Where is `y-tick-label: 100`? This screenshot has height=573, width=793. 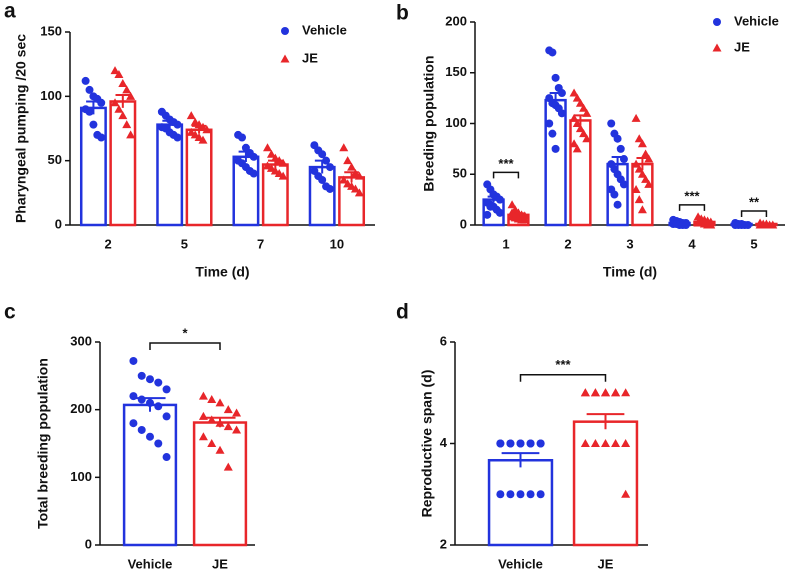 y-tick-label: 100 is located at coordinates (81, 476).